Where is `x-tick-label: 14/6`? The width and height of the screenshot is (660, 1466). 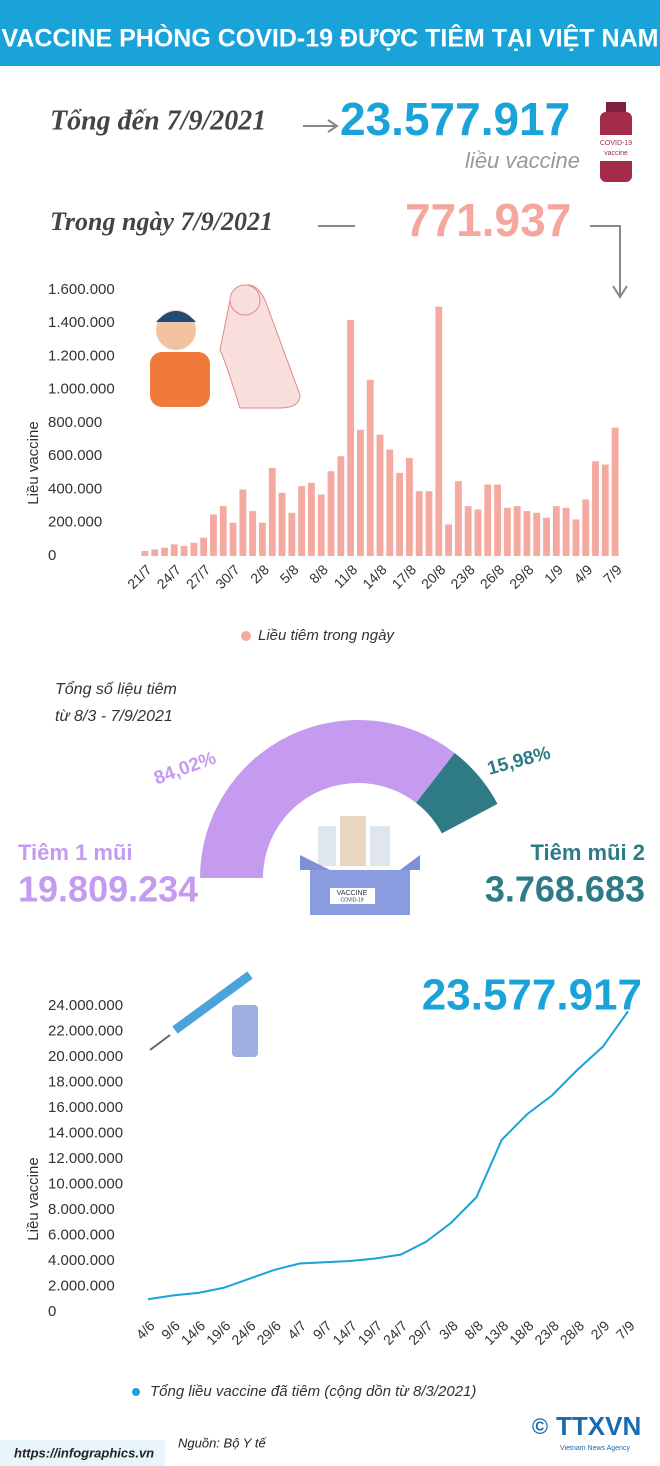
x-tick-label: 14/6 is located at coordinates (193, 1332).